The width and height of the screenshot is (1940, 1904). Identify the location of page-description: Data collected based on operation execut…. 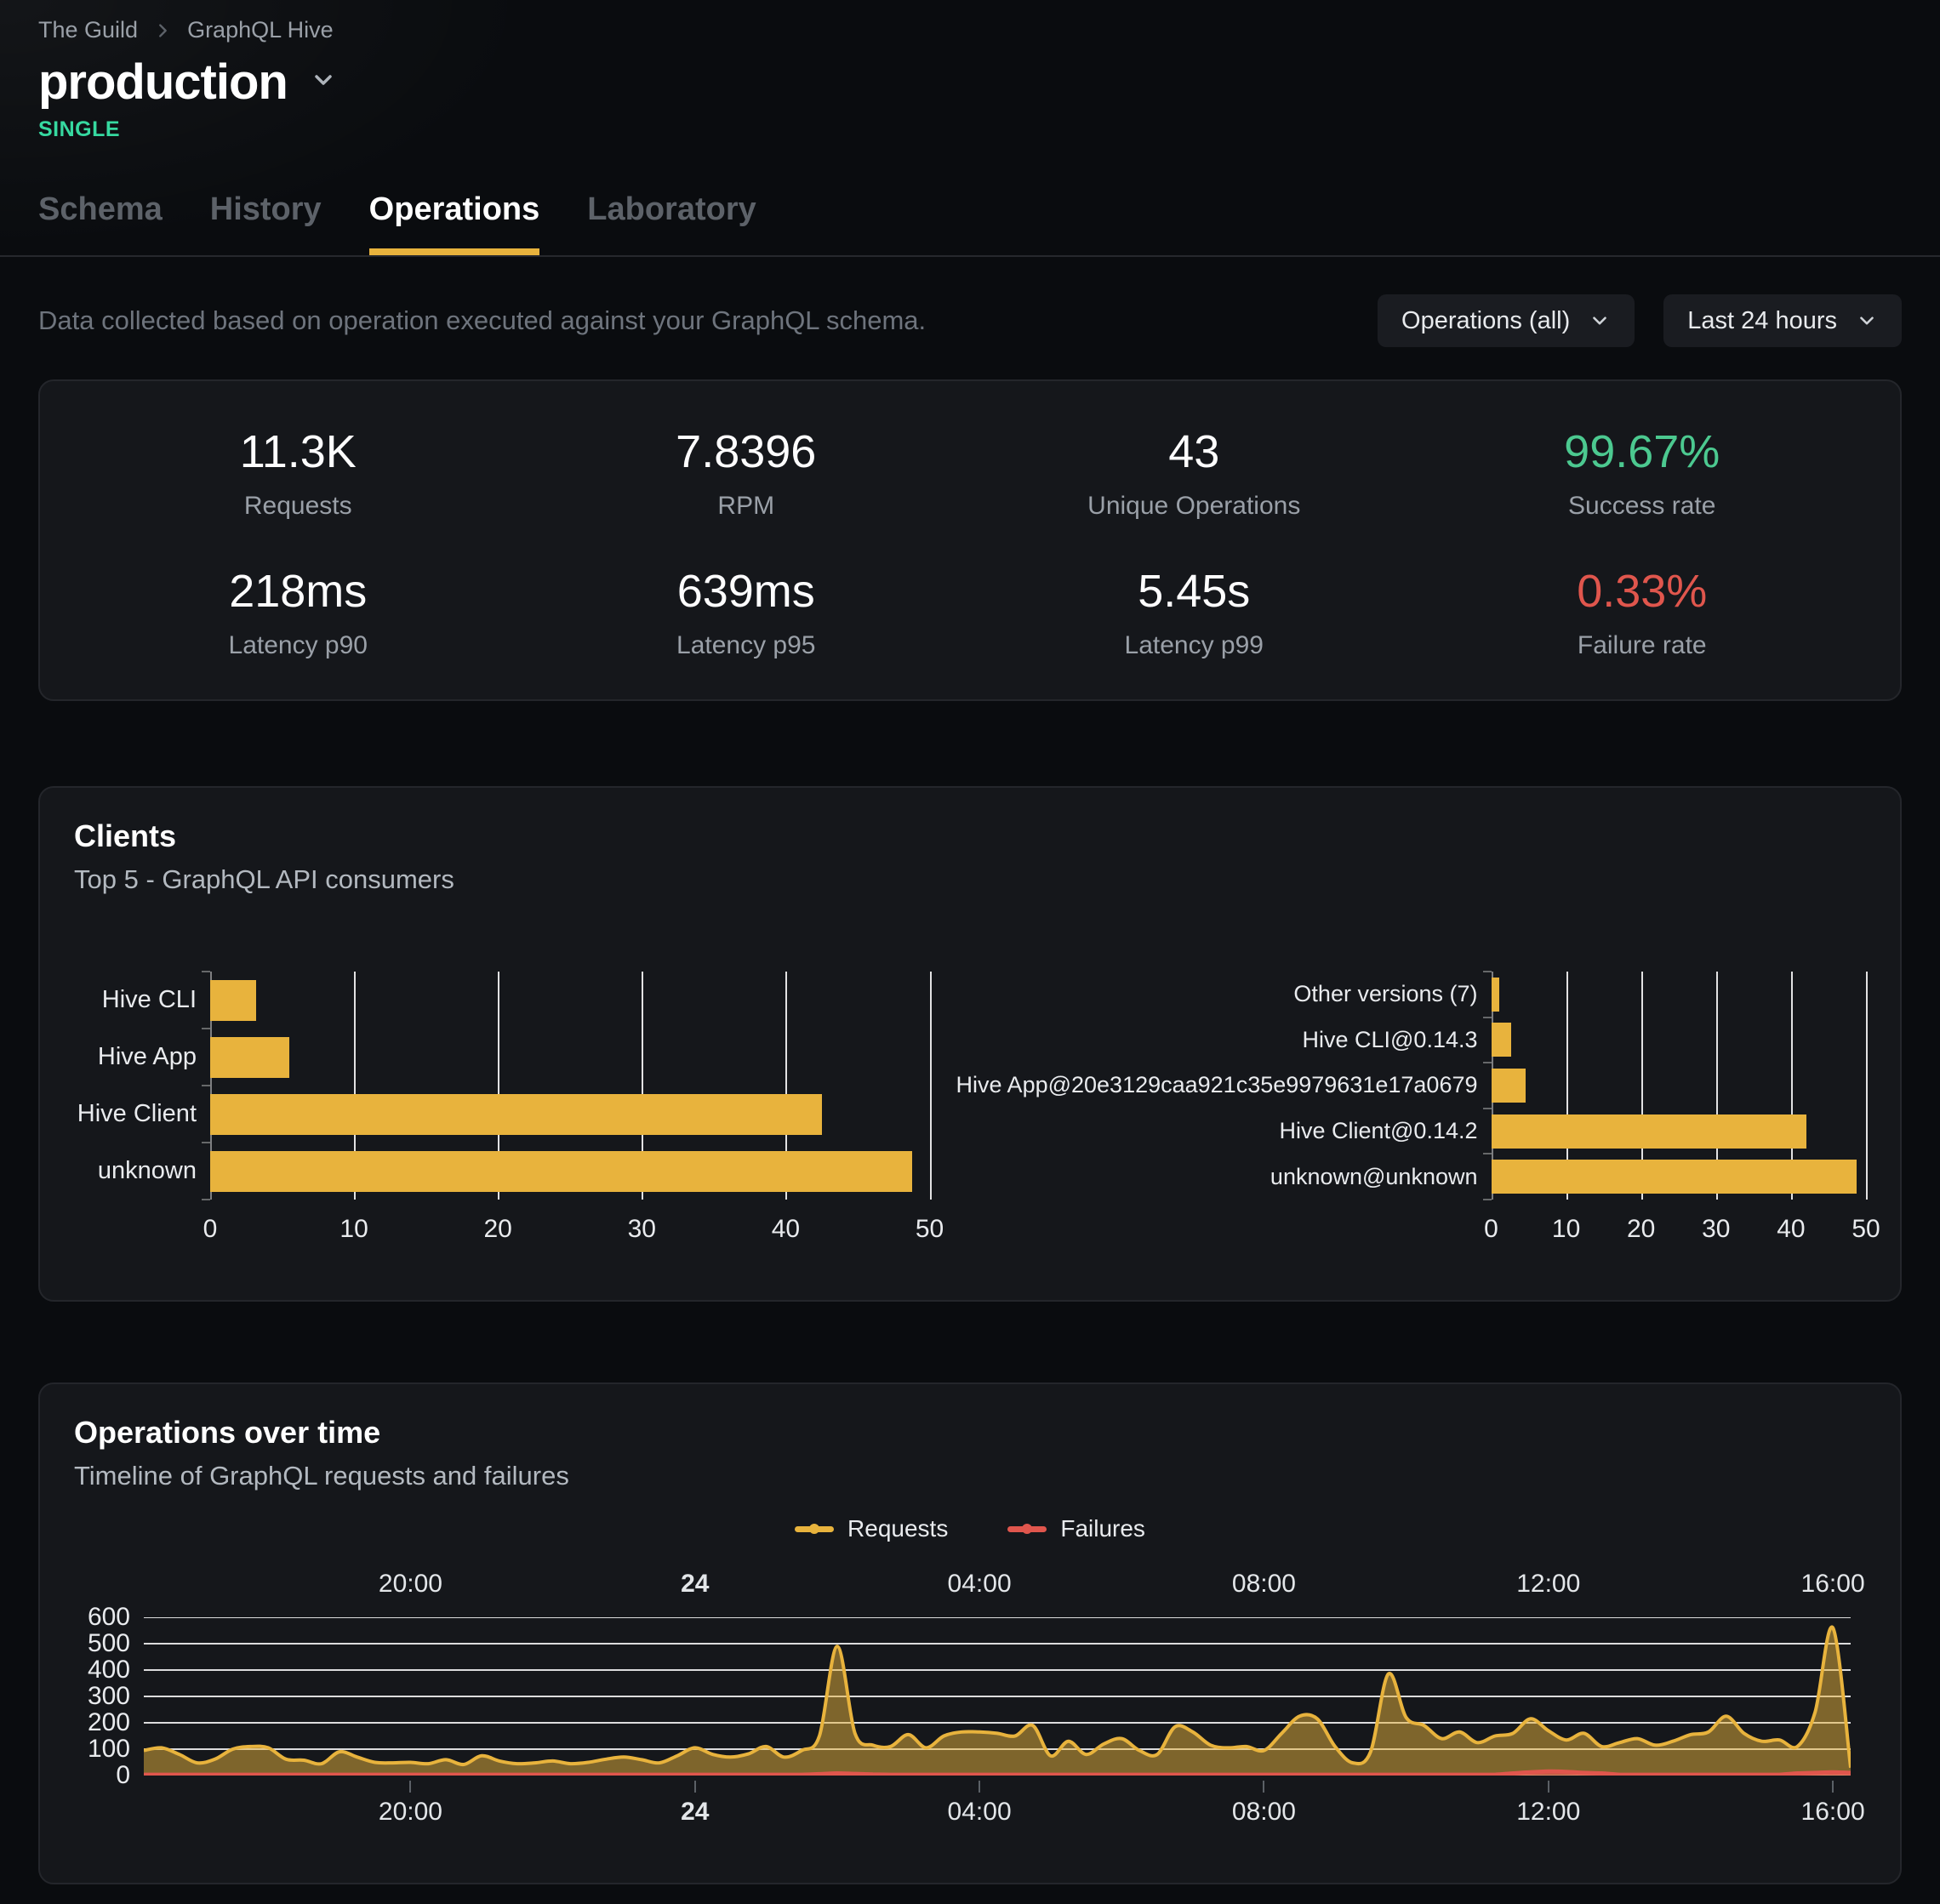
(482, 320).